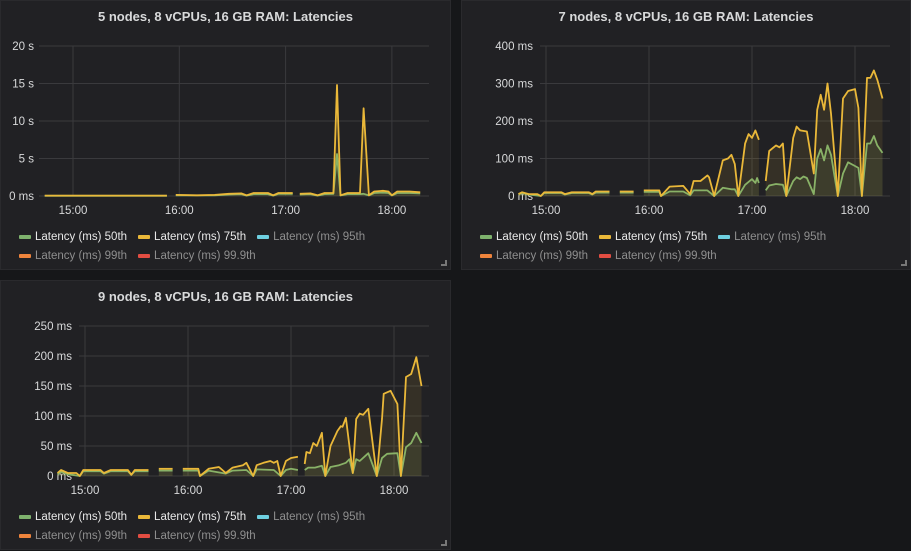 The height and width of the screenshot is (551, 911). What do you see at coordinates (23, 47) in the screenshot?
I see `y-tick-label: 20 s` at bounding box center [23, 47].